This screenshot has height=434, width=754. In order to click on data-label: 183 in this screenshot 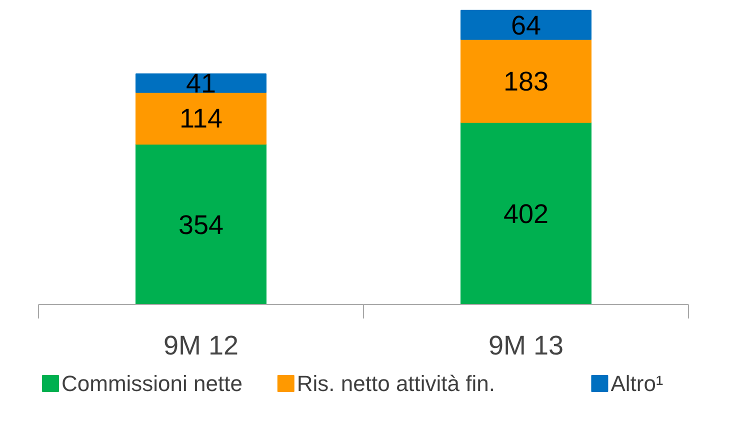, I will do `click(526, 81)`.